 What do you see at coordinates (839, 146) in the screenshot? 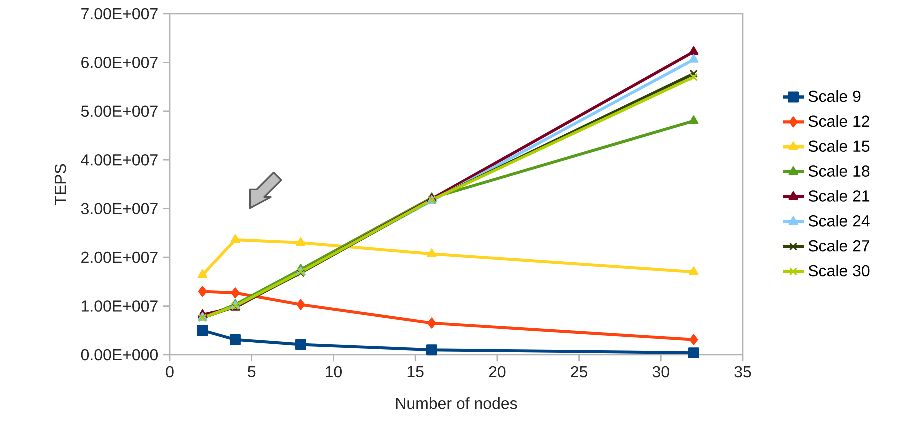
I see `legend-label: Scale 15` at bounding box center [839, 146].